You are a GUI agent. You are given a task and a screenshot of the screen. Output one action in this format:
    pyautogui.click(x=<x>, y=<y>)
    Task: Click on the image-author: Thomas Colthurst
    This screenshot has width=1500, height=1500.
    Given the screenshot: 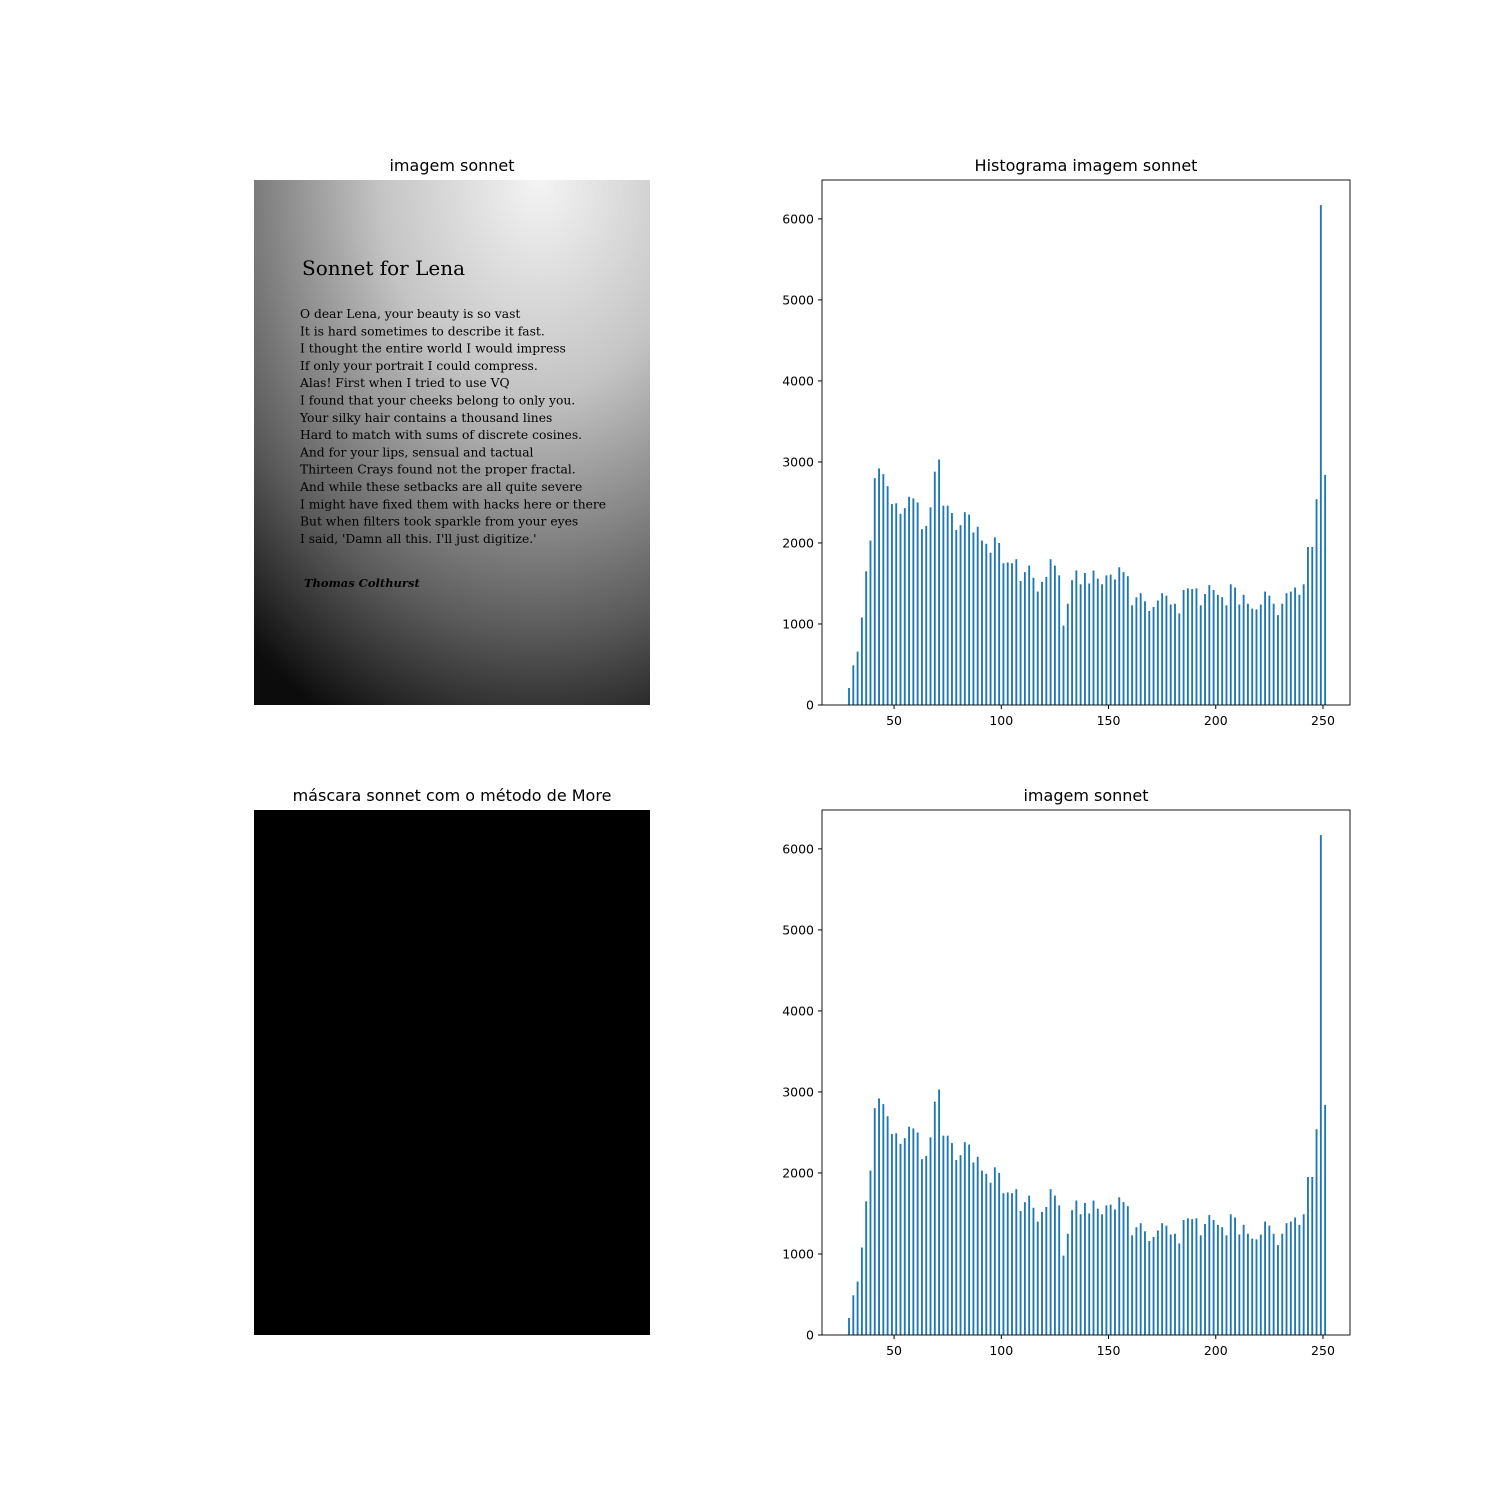 What is the action you would take?
    pyautogui.click(x=362, y=583)
    